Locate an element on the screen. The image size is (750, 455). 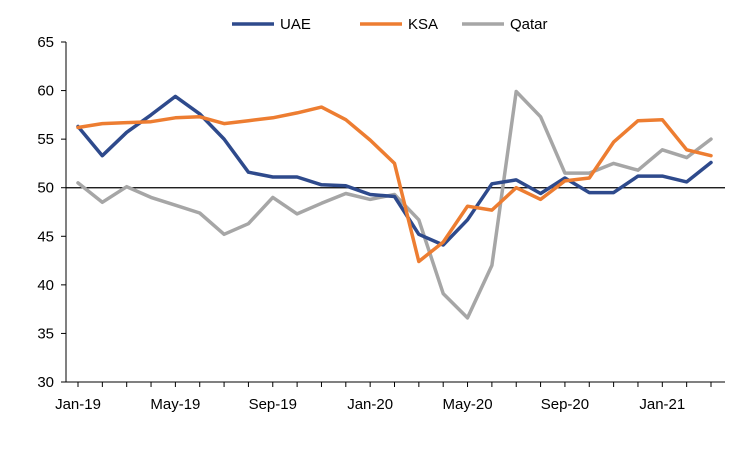
x-tick-label: Jan-19 is located at coordinates (78, 404).